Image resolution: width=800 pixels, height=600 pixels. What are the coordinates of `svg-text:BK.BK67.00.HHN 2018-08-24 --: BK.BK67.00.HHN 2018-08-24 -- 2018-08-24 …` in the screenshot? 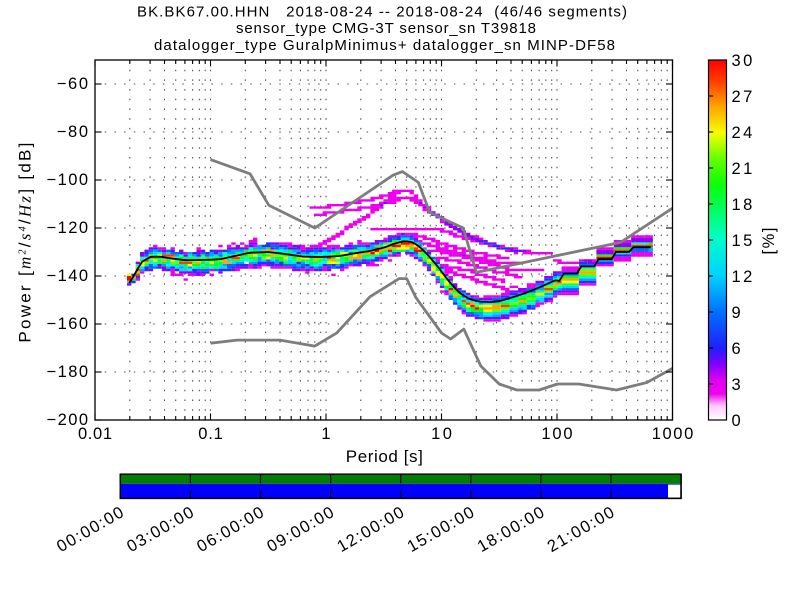 It's located at (382, 12).